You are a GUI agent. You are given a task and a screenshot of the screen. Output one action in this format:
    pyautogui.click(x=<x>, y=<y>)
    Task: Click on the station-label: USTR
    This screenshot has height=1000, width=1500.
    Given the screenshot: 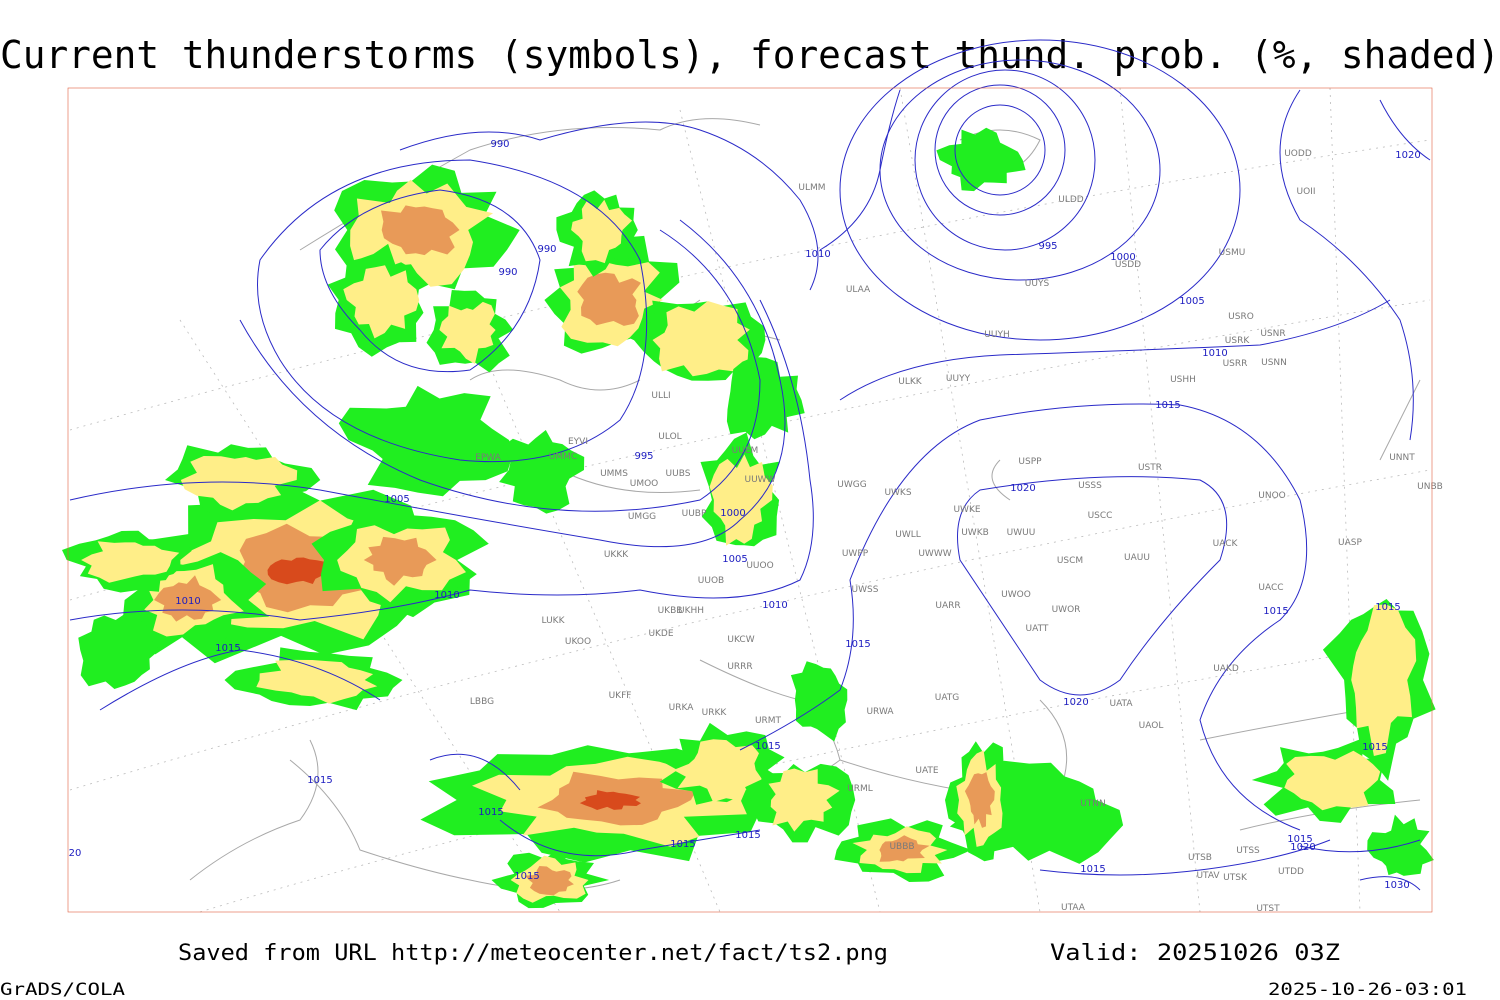 What is the action you would take?
    pyautogui.click(x=1150, y=468)
    